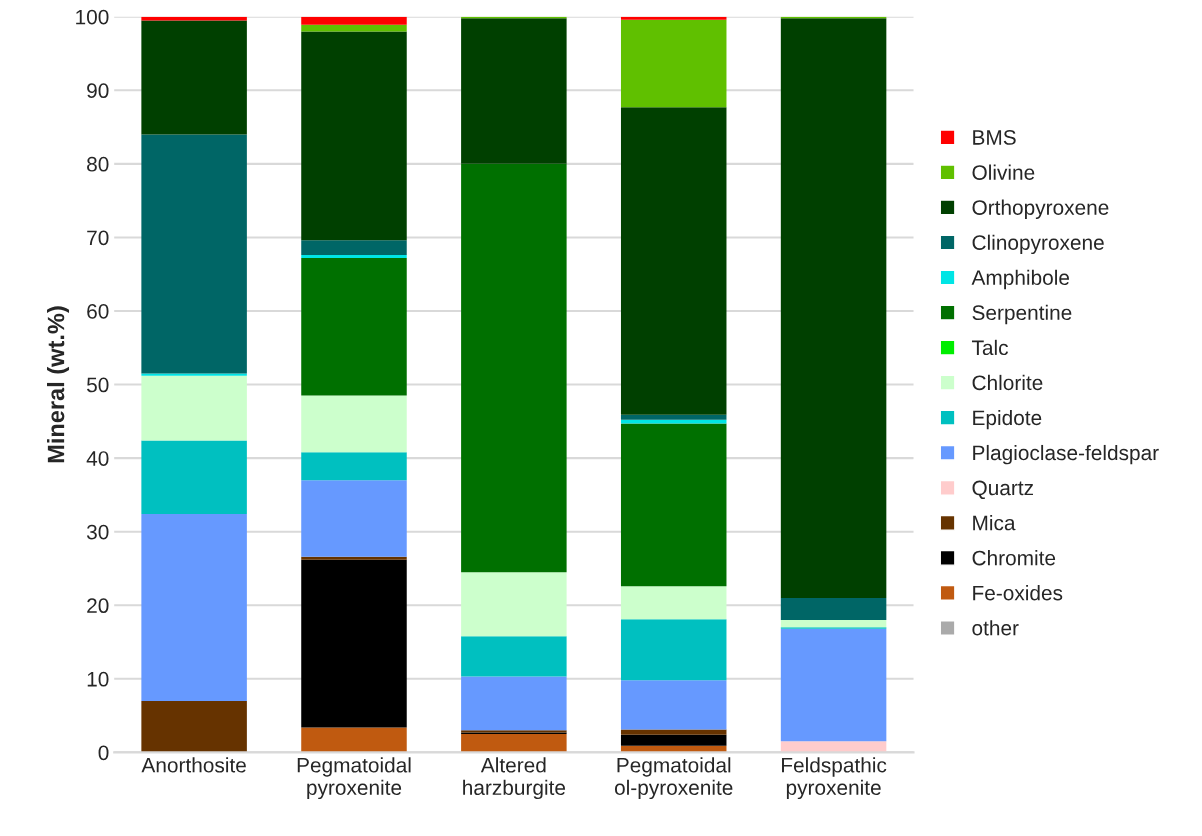 Image resolution: width=1202 pixels, height=836 pixels. I want to click on x-tick-label: Anorthosite, so click(193, 765).